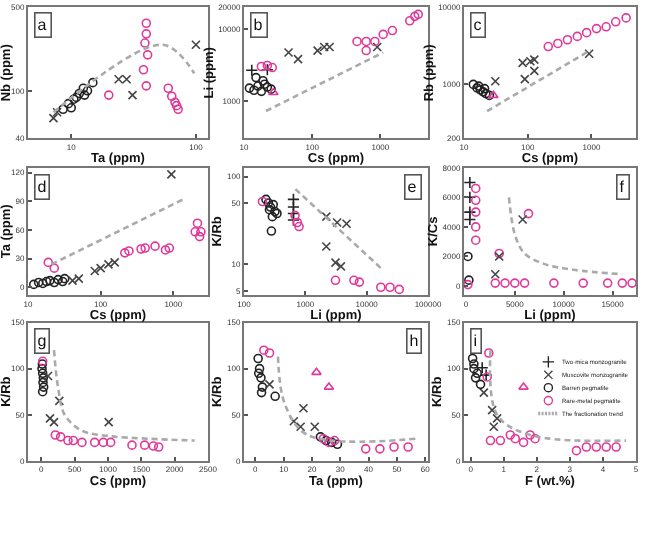 The height and width of the screenshot is (536, 648). Describe the element at coordinates (42, 24) in the screenshot. I see `annotation: a` at that location.